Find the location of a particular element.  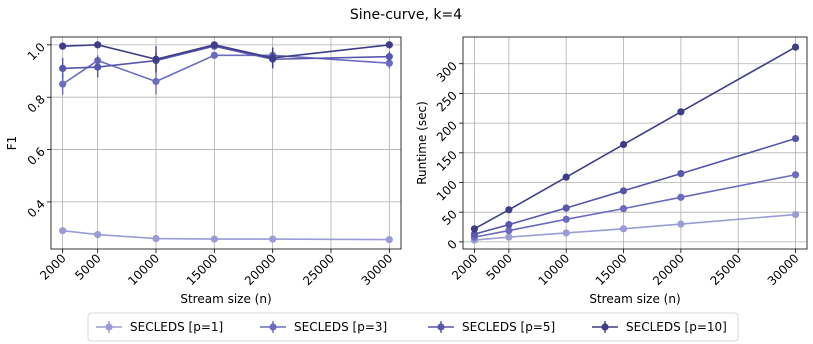

y-tick-label: 0.4 is located at coordinates (36, 208).